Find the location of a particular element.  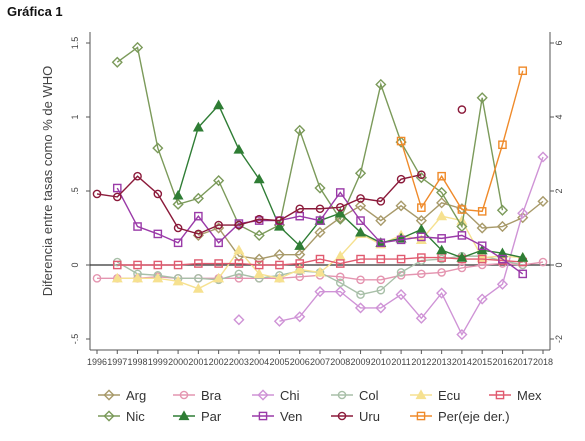

x-tick-label: 2006 is located at coordinates (300, 362).